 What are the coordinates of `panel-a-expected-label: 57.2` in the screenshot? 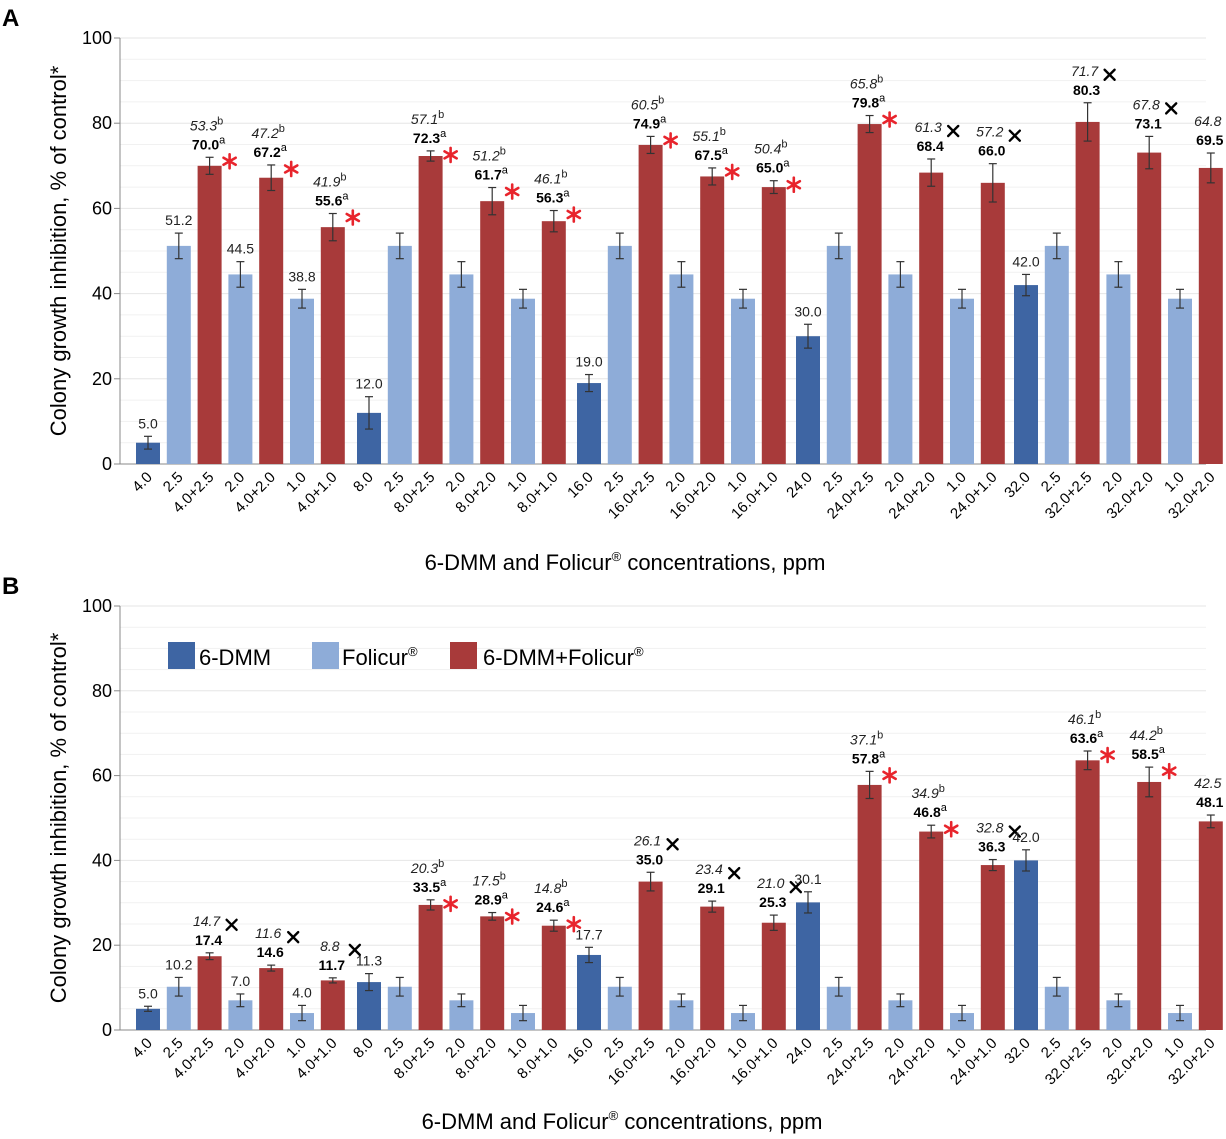 It's located at (989, 132).